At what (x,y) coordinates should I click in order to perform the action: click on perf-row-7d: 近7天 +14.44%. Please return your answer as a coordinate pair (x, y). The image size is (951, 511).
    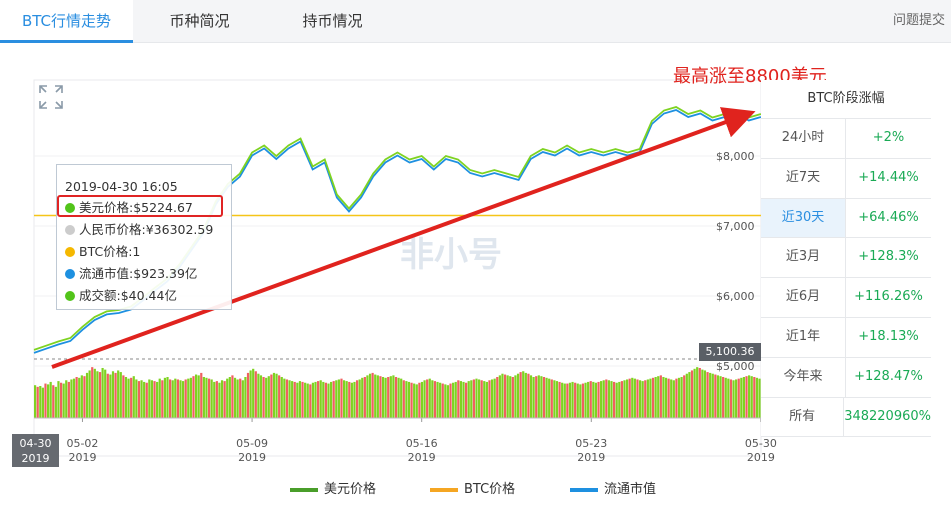
    Looking at the image, I should click on (846, 178).